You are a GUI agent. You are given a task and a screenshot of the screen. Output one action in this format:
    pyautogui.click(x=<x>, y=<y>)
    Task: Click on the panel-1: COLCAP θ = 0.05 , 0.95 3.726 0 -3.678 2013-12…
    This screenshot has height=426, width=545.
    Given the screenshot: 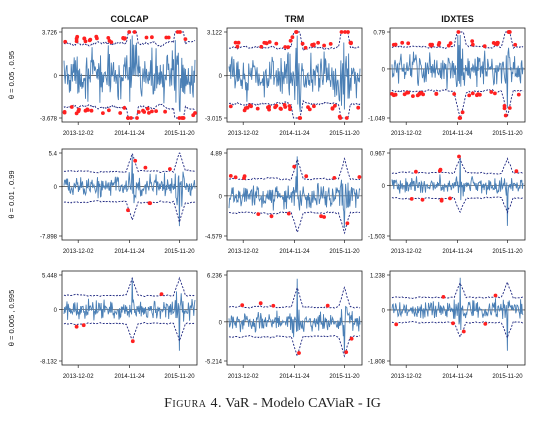 What is the action you would take?
    pyautogui.click(x=102, y=75)
    